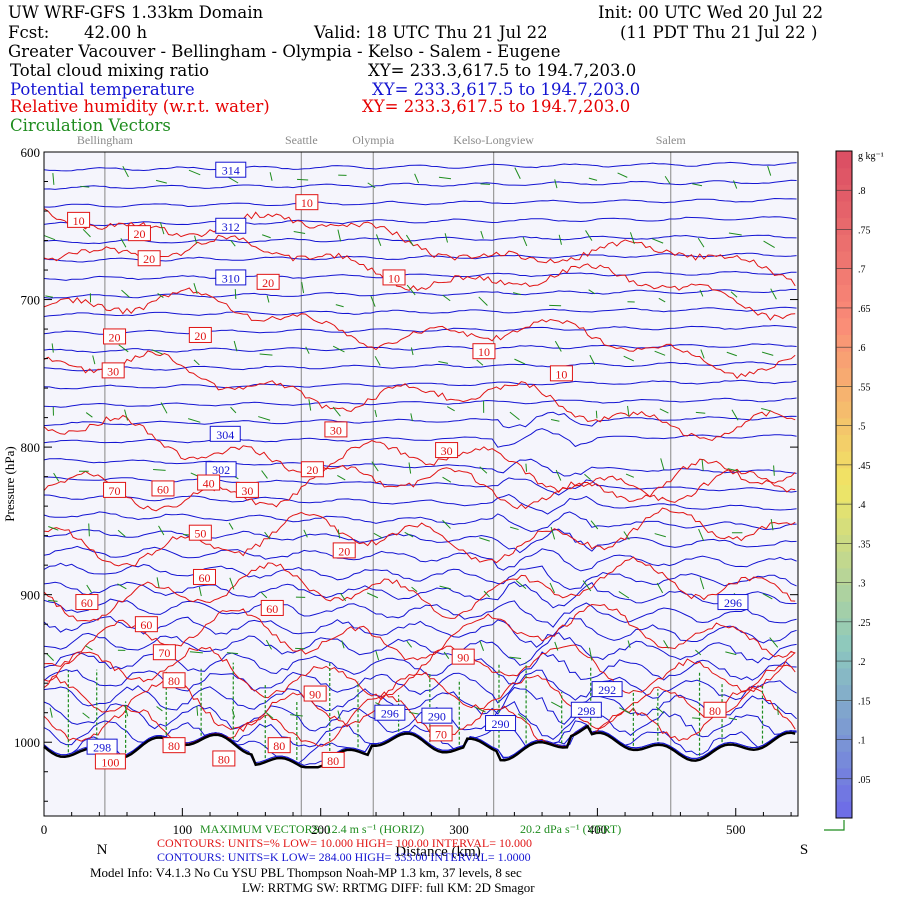 The height and width of the screenshot is (900, 900). What do you see at coordinates (102, 89) in the screenshot?
I see `legend-theta-label: Potential temperature` at bounding box center [102, 89].